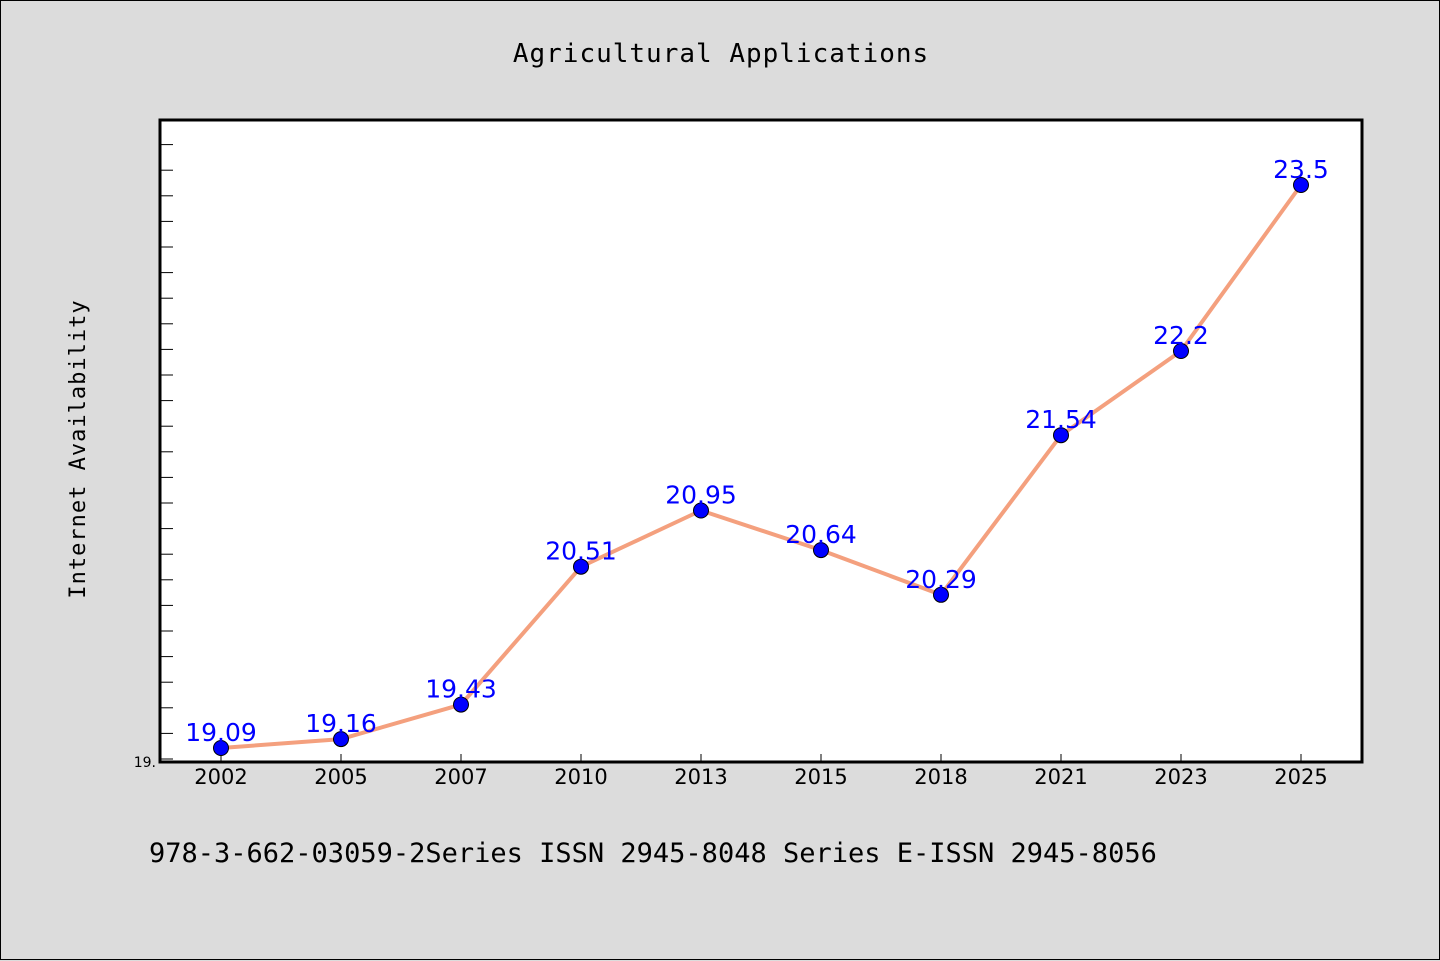  What do you see at coordinates (167, 452) in the screenshot?
I see `y-axis-ticks` at bounding box center [167, 452].